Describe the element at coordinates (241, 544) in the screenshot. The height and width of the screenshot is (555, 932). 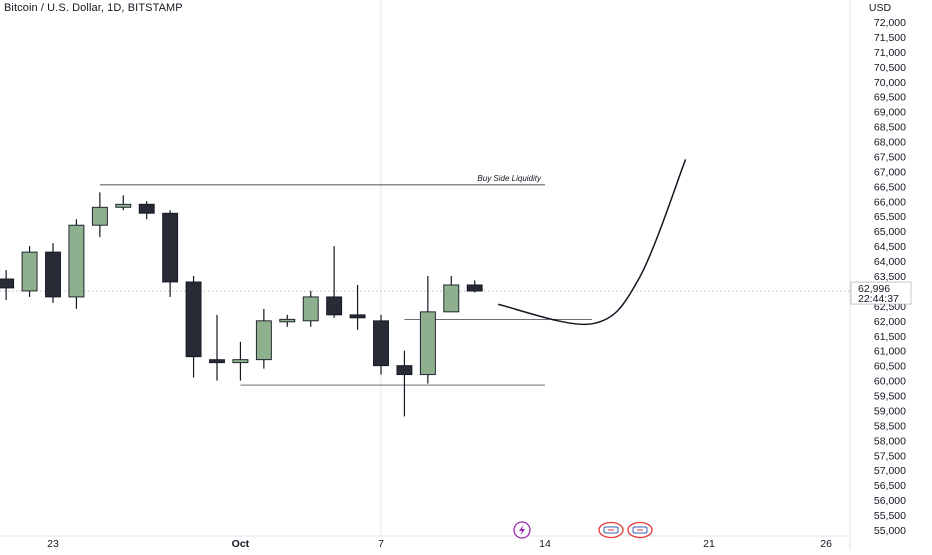
I see `time-tick-label: Oct` at that location.